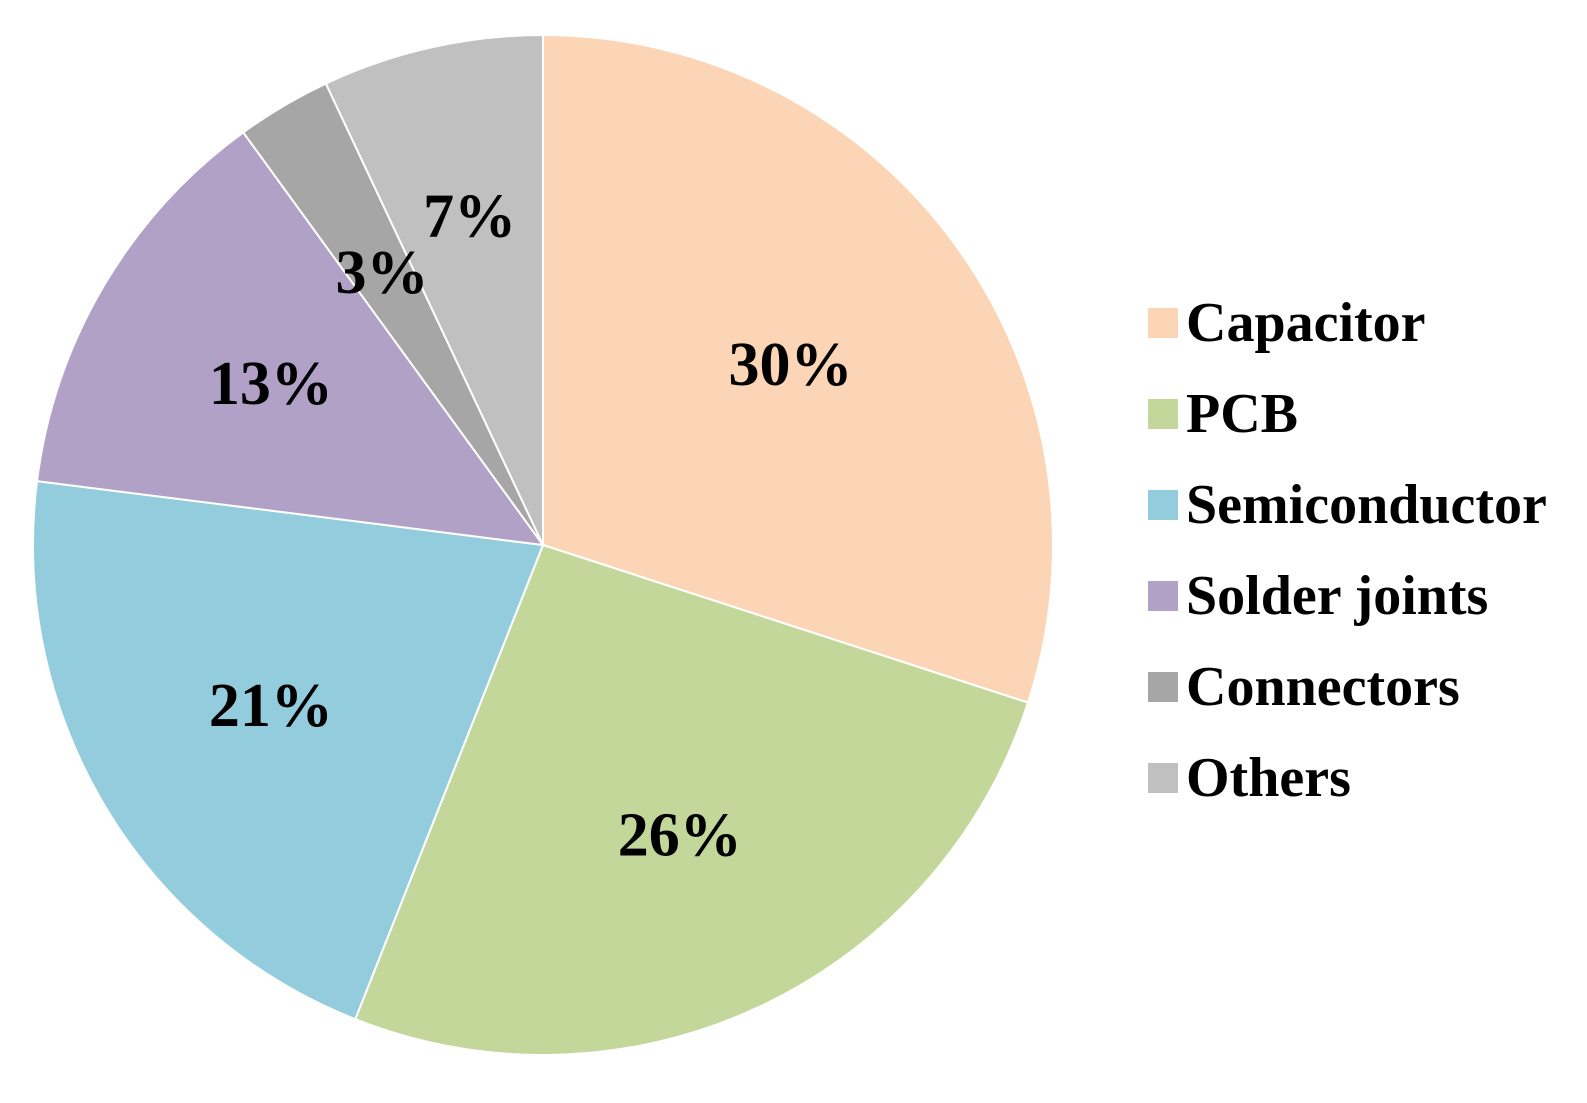 The image size is (1587, 1103). Describe the element at coordinates (1366, 505) in the screenshot. I see `legend-label-semiconductor: Semiconductor` at that location.